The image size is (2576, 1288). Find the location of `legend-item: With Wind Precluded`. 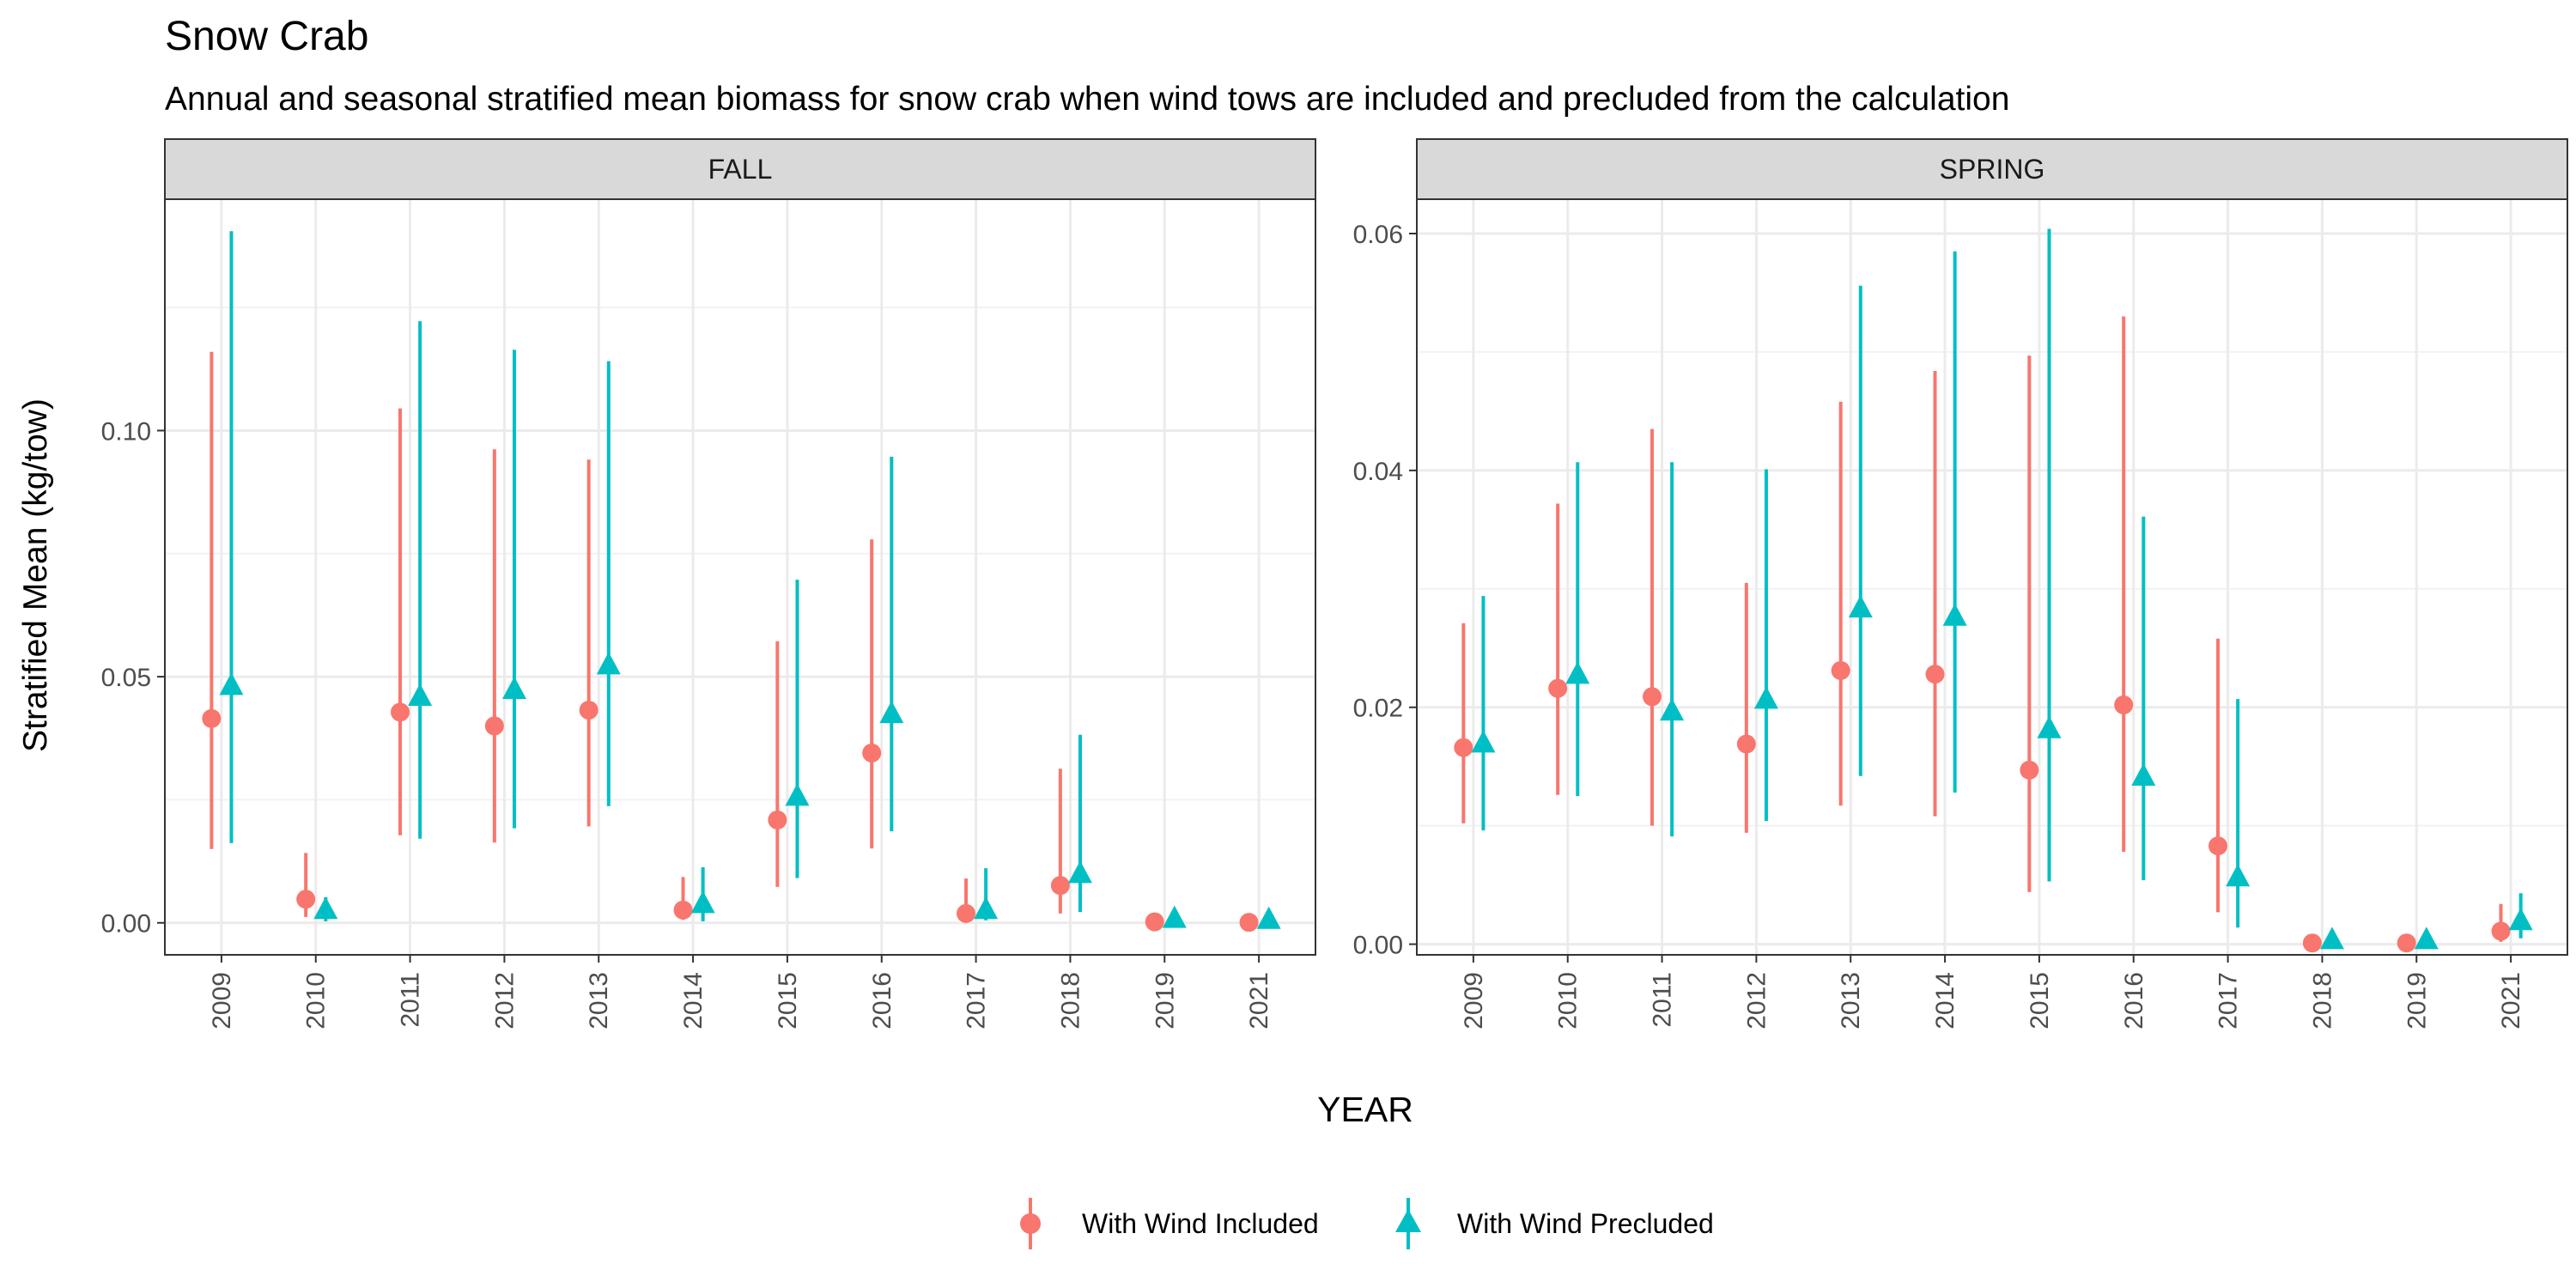

legend-item: With Wind Precluded is located at coordinates (1554, 1224).